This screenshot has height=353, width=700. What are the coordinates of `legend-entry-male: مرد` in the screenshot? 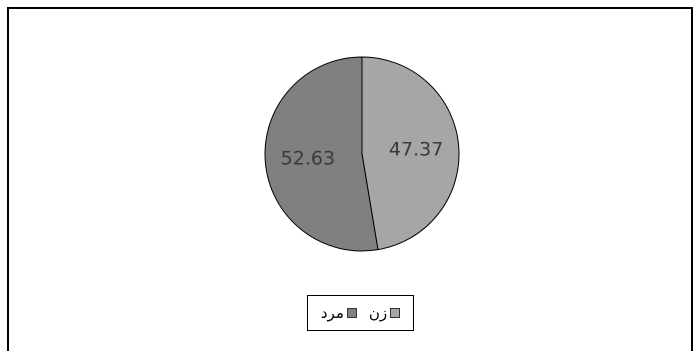 It's located at (339, 313).